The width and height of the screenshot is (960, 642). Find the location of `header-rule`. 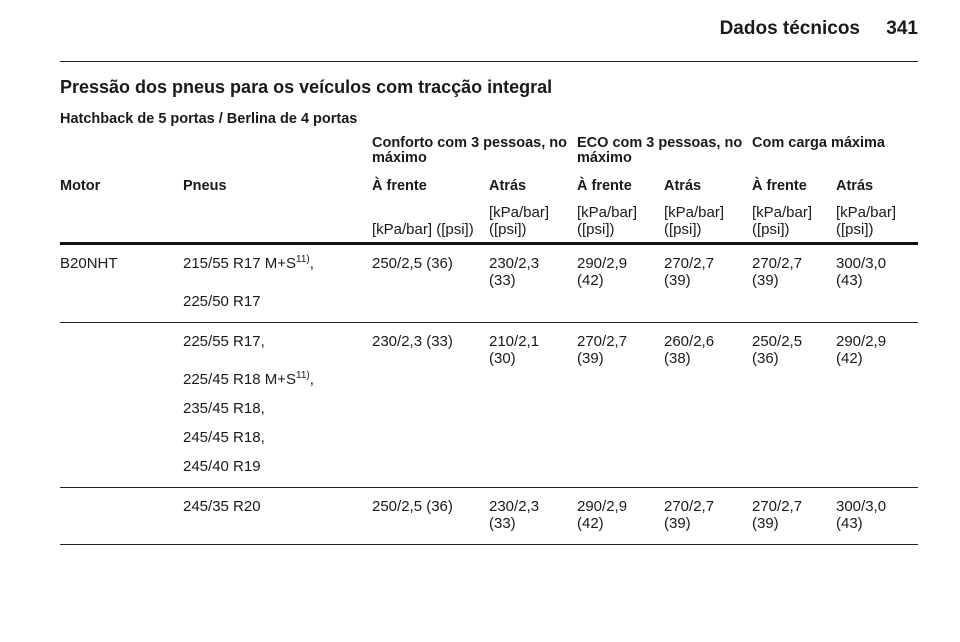

header-rule is located at coordinates (489, 61).